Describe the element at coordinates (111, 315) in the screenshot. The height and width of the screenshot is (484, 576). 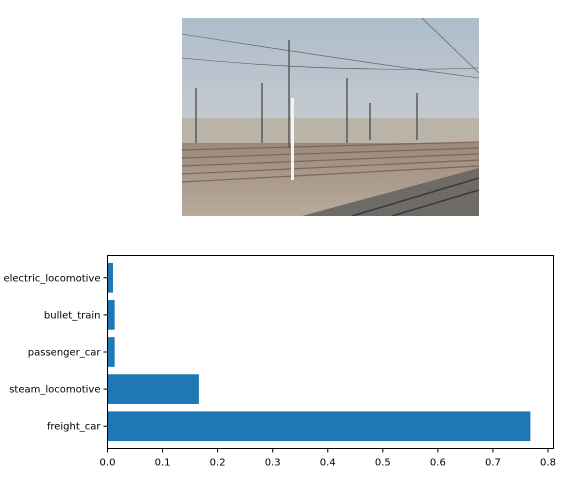
I see `bar-bullet_train` at that location.